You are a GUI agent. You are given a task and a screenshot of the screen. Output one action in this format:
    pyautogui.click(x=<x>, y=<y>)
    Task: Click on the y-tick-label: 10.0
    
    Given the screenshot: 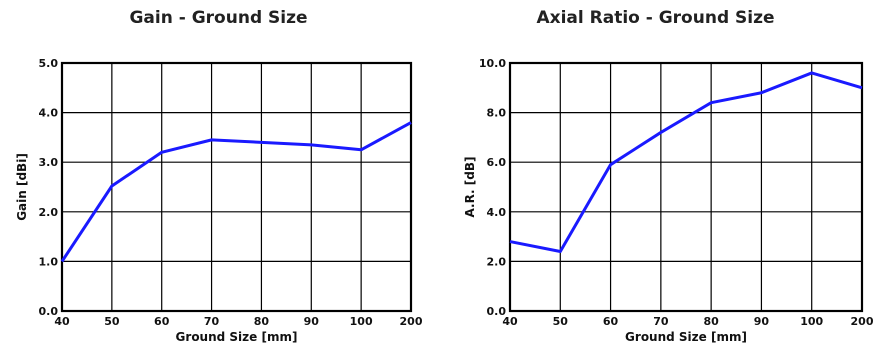 What is the action you would take?
    pyautogui.click(x=492, y=63)
    